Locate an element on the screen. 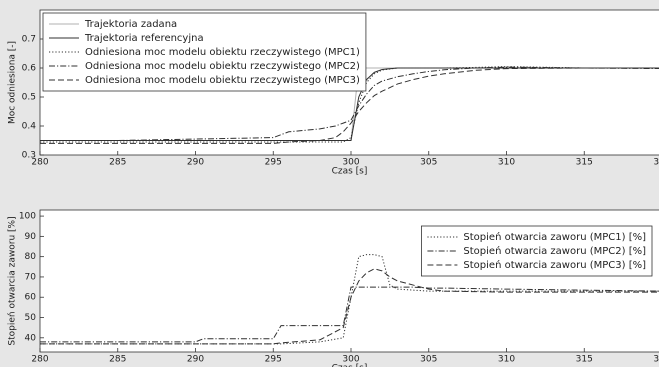  y-axis-label: Stopień otwarcia zaworu [%] is located at coordinates (13, 280).